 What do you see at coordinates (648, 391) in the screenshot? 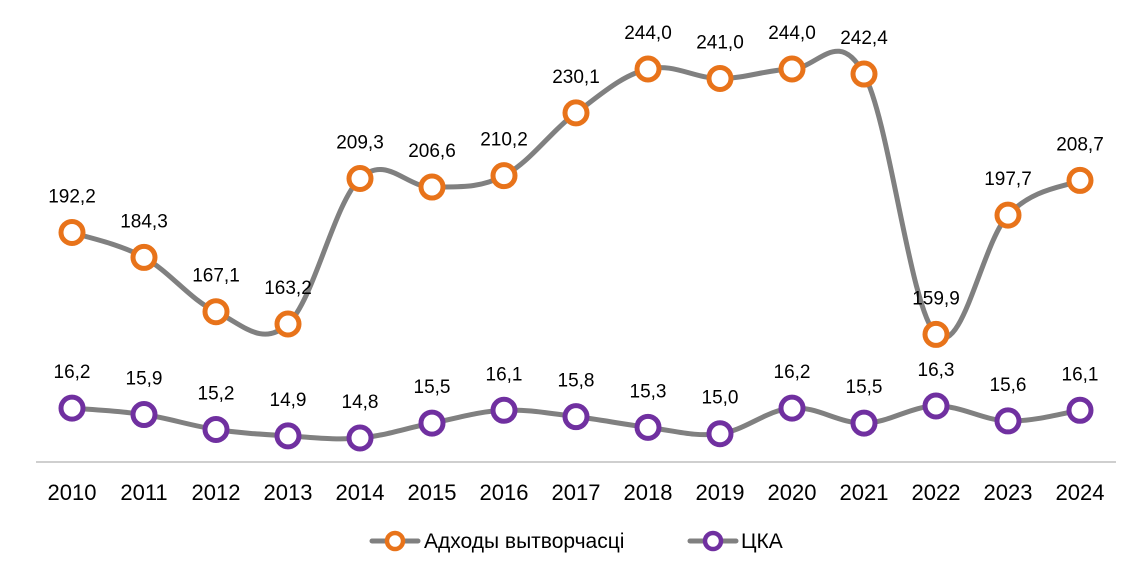
I see `data-label: 15,3` at bounding box center [648, 391].